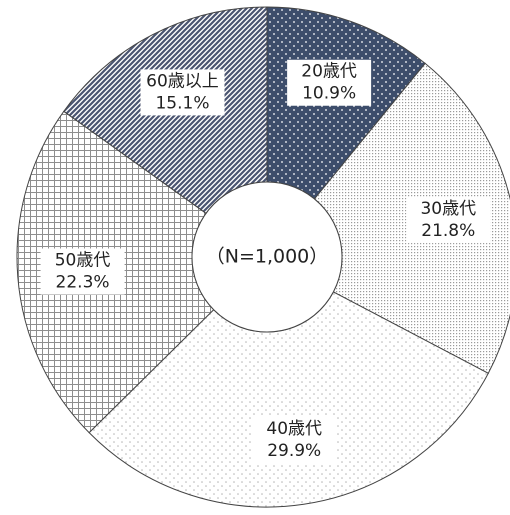  Describe the element at coordinates (329, 72) in the screenshot. I see `category-label: 20歳代` at that location.